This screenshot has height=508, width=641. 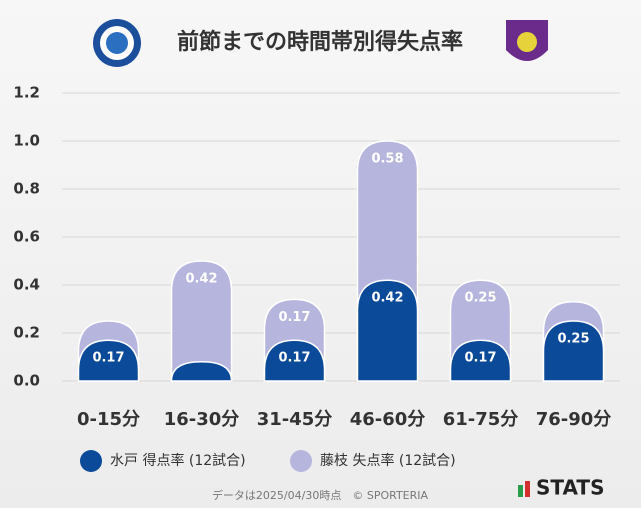 I want to click on y-tick-label: 0.8, so click(x=26, y=189).